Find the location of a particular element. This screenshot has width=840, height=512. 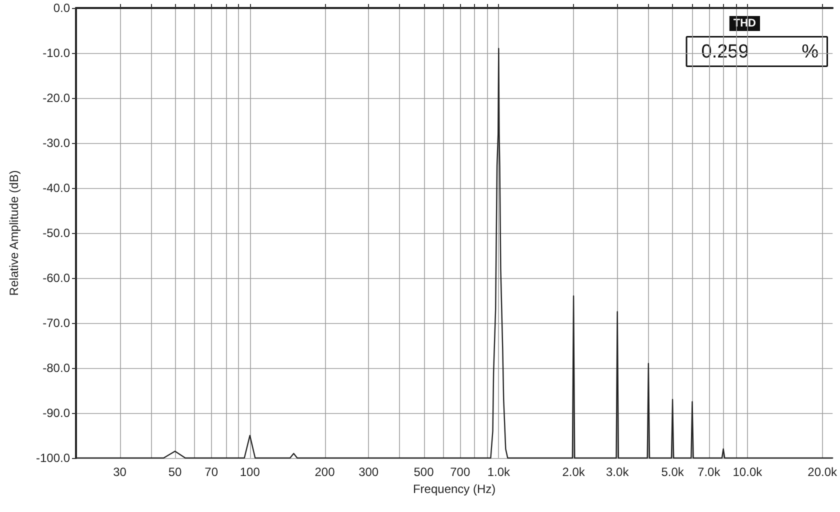

y-tick-label: -10.0 is located at coordinates (56, 53).